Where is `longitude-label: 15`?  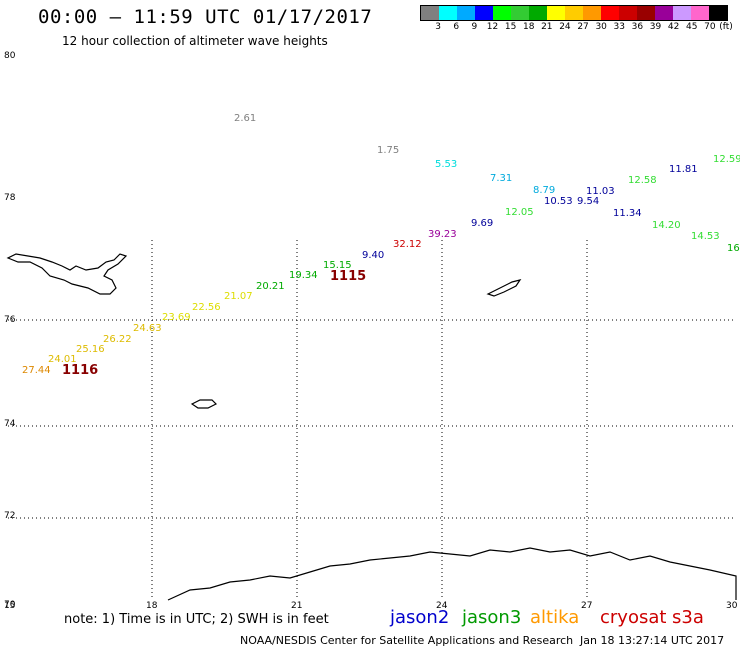
longitude-label: 15 is located at coordinates (9, 606).